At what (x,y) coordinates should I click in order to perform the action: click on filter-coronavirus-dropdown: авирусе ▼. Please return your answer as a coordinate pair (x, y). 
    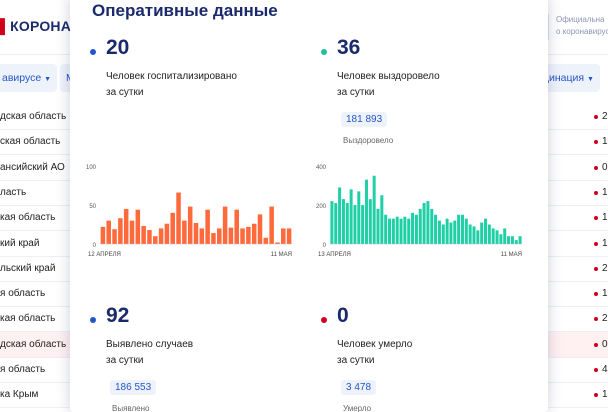
    Looking at the image, I should click on (29, 78).